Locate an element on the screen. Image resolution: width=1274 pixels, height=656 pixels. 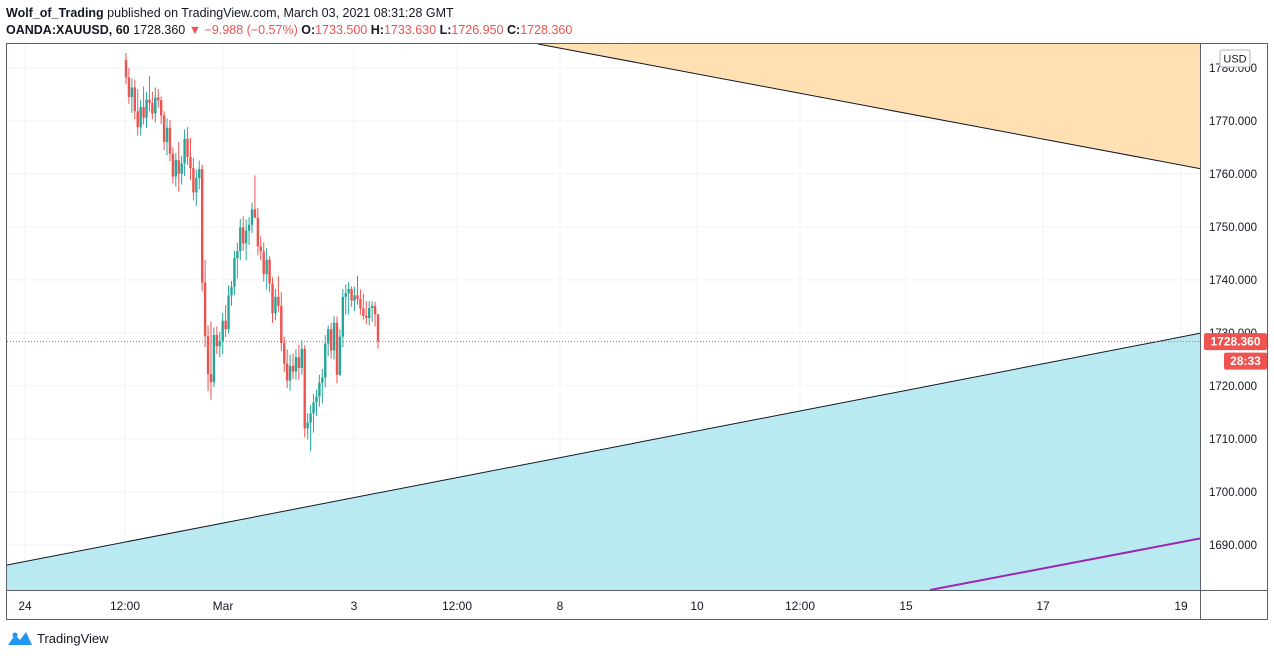
footer-branding: TradingView is located at coordinates (58, 638).